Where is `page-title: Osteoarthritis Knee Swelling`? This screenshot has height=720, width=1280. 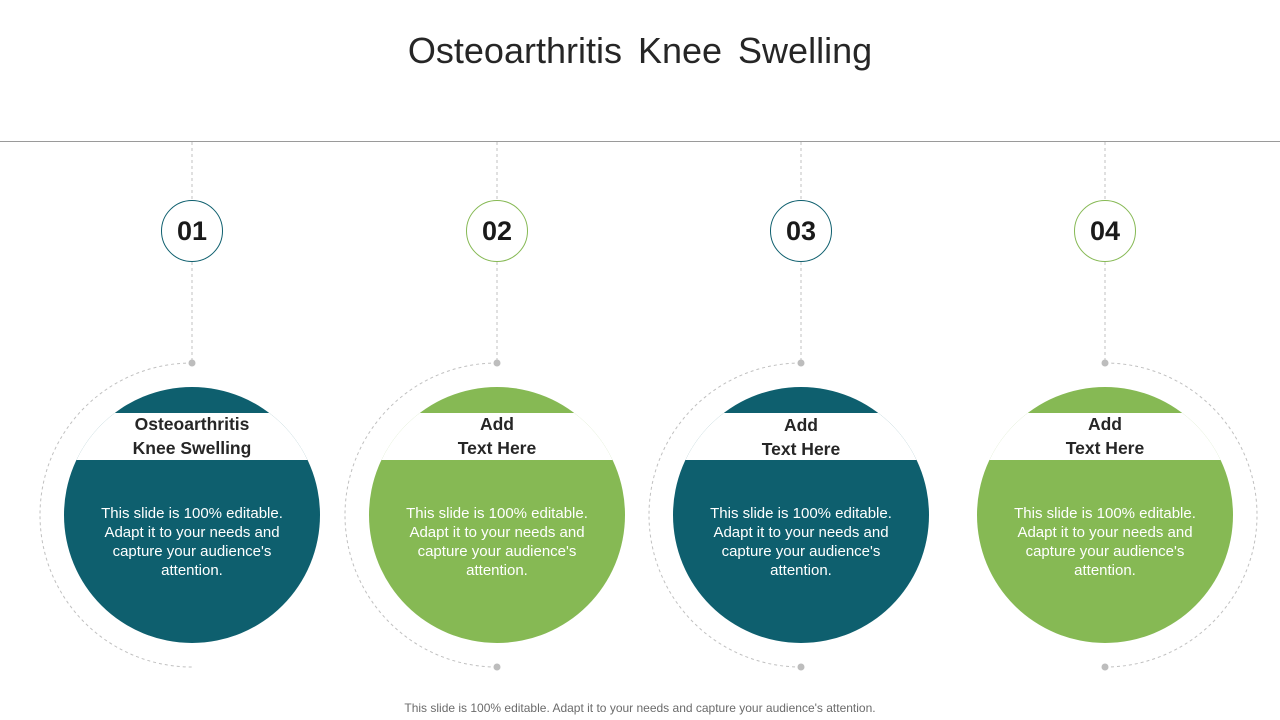
page-title: Osteoarthritis Knee Swelling is located at coordinates (640, 50).